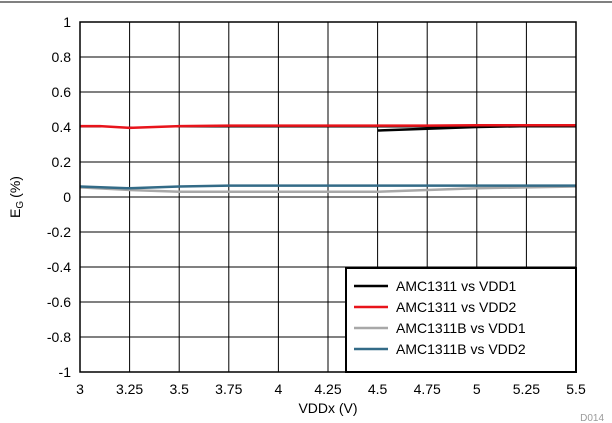  What do you see at coordinates (59, 267) in the screenshot?
I see `y-tick-label: -0.4` at bounding box center [59, 267].